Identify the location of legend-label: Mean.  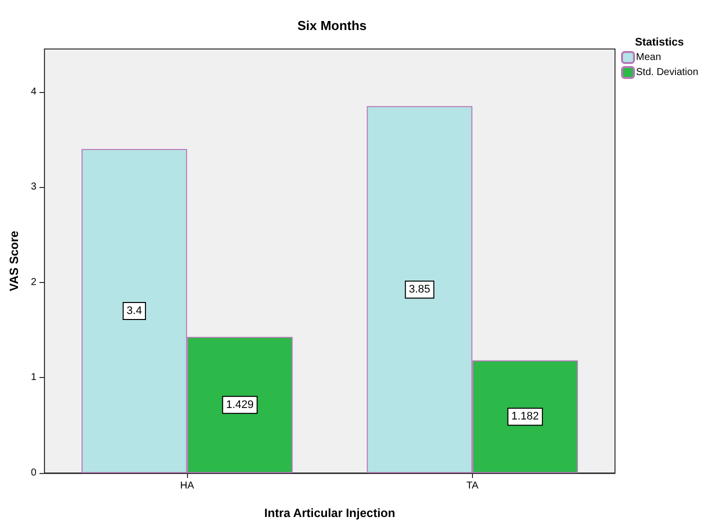
(649, 57).